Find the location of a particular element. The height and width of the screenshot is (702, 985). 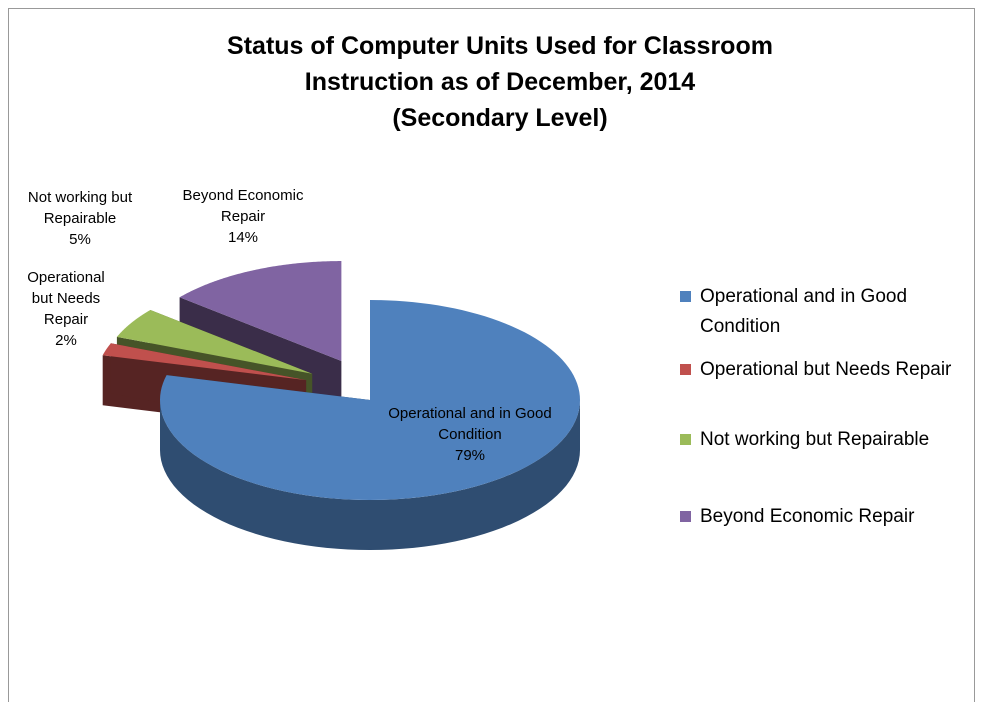

legend-label: Operational but Needs Repair is located at coordinates (826, 369).